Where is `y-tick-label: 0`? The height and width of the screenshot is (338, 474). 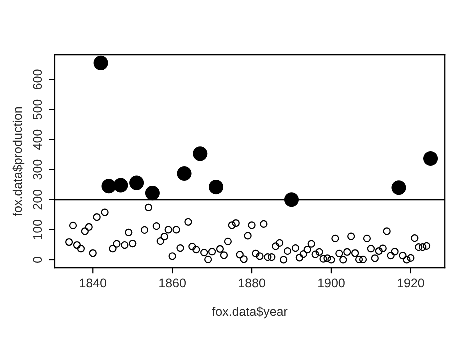
y-tick-label: 0 is located at coordinates (37, 259).